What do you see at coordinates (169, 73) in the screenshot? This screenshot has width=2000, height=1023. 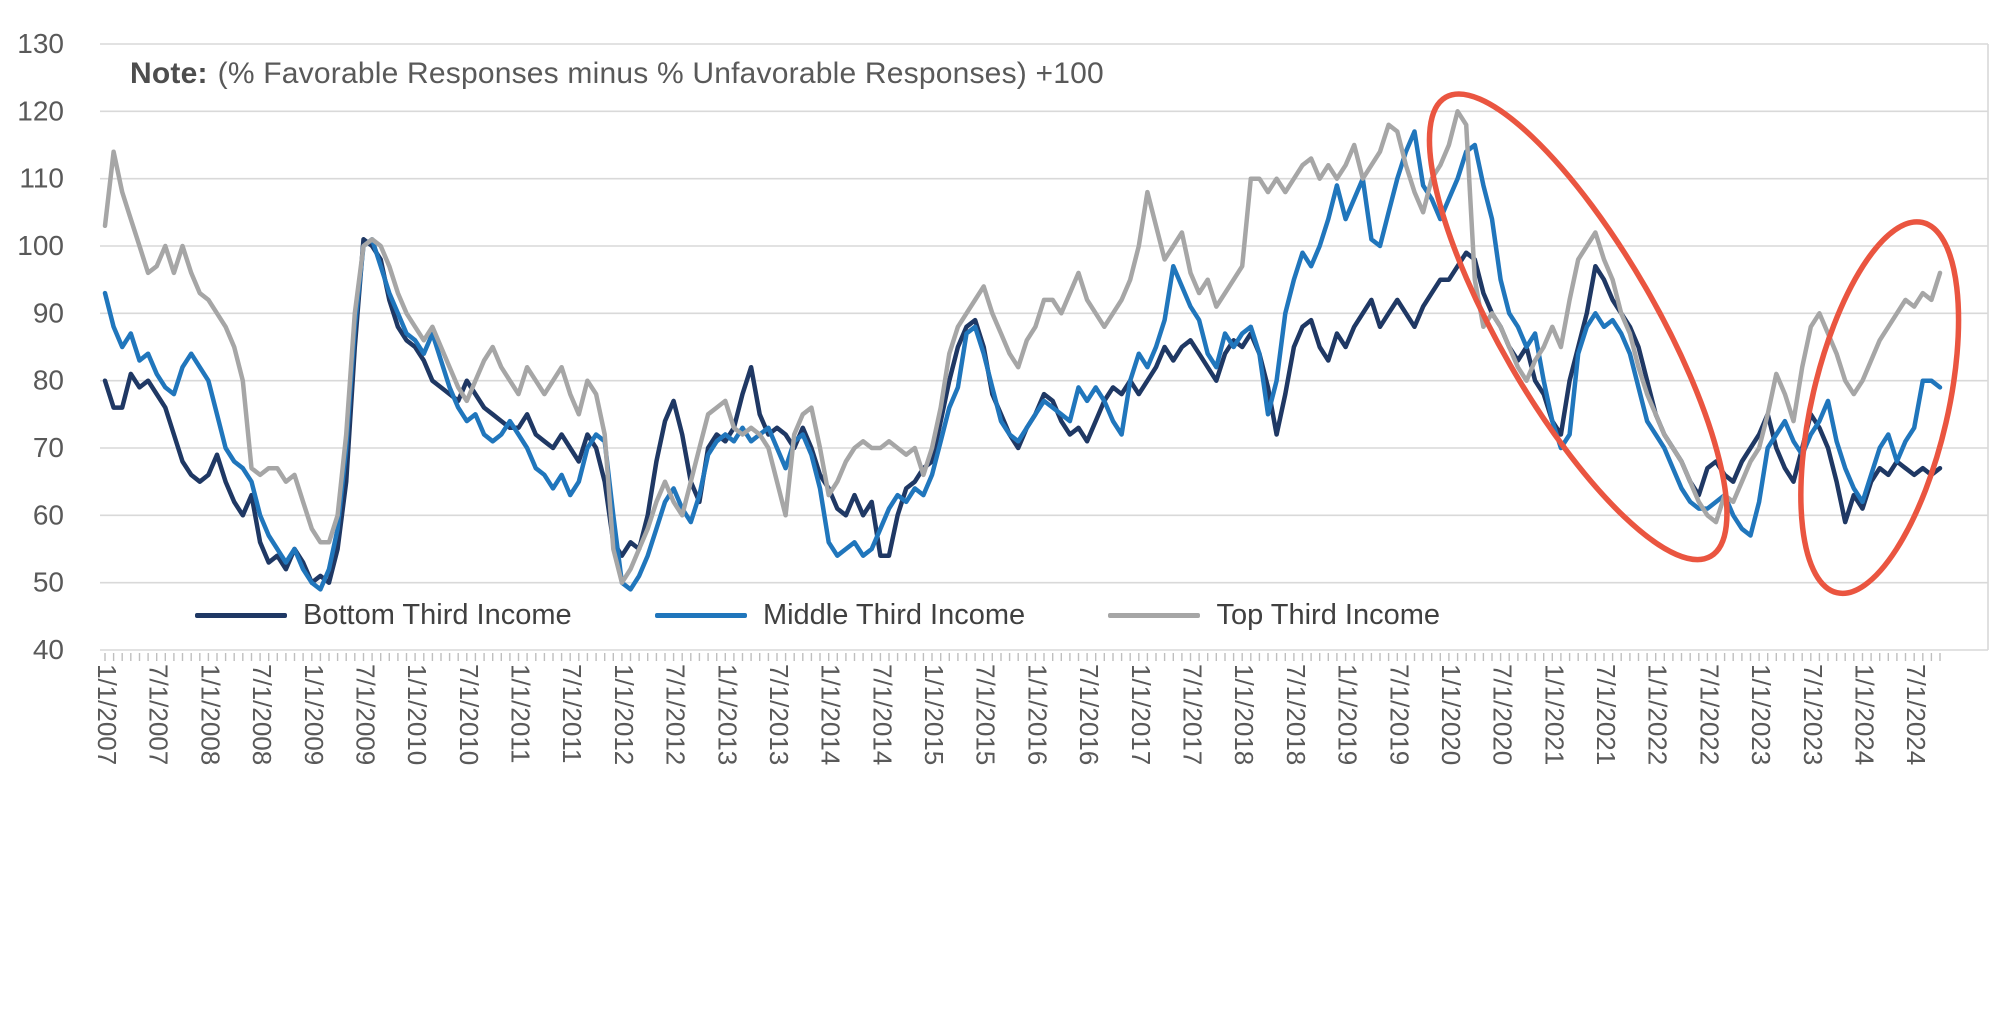 I see `note-label: Note:` at bounding box center [169, 73].